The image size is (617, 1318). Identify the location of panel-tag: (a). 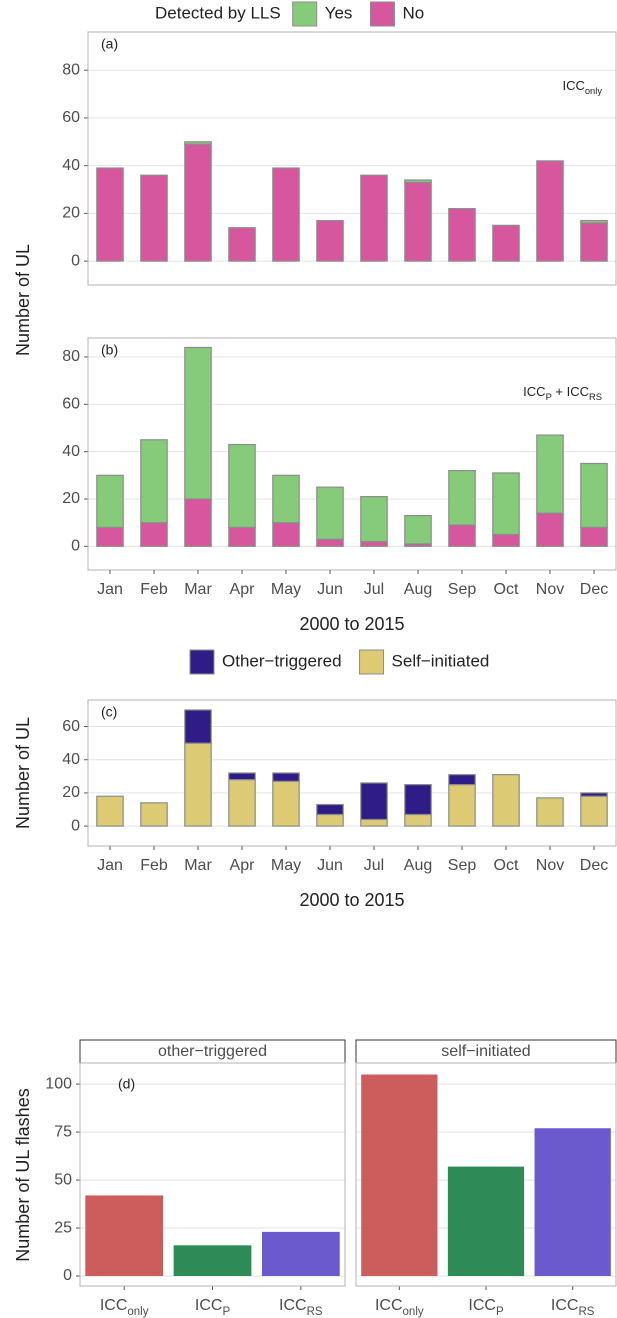
(109, 44).